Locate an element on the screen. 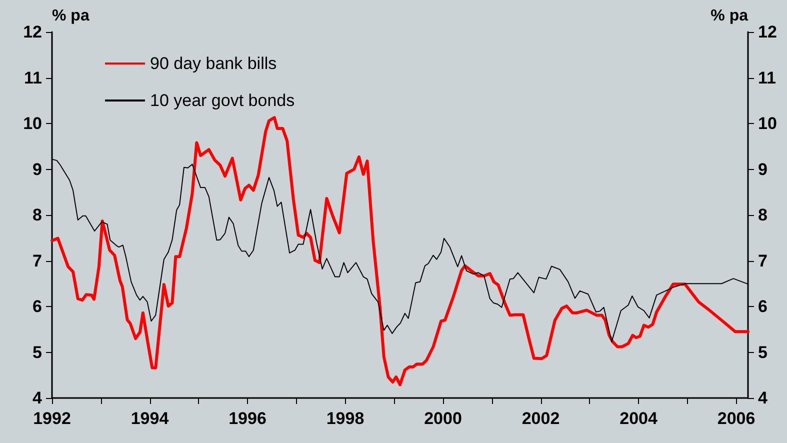 The width and height of the screenshot is (787, 443). y2-tick-label: 9 is located at coordinates (763, 169).